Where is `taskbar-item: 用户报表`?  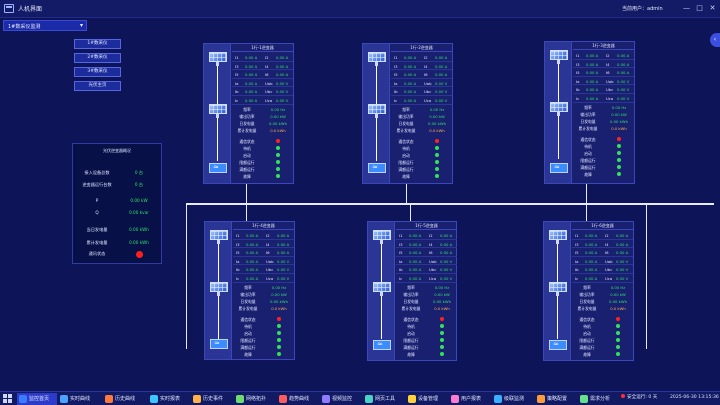 taskbar-item: 用户报表 is located at coordinates (470, 399).